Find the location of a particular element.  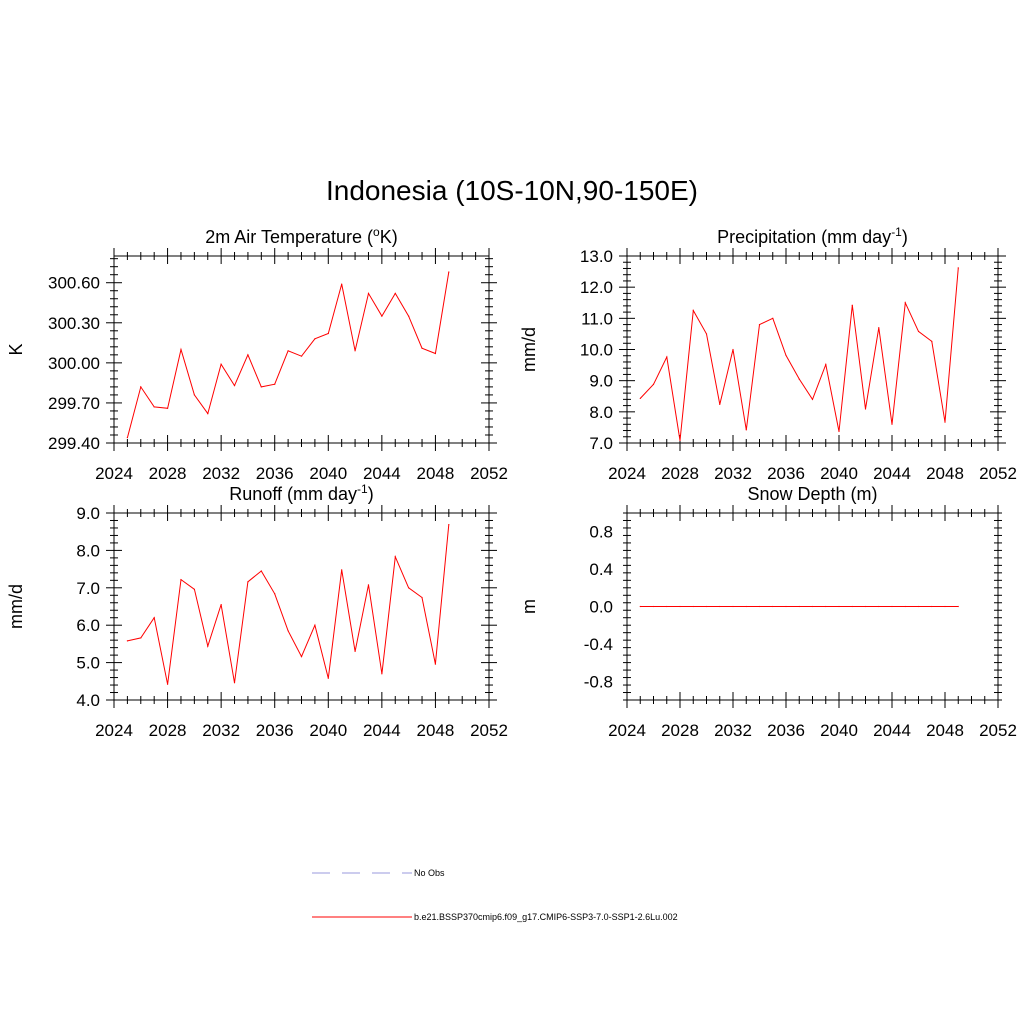

x-tick-label: 2044 is located at coordinates (382, 730).